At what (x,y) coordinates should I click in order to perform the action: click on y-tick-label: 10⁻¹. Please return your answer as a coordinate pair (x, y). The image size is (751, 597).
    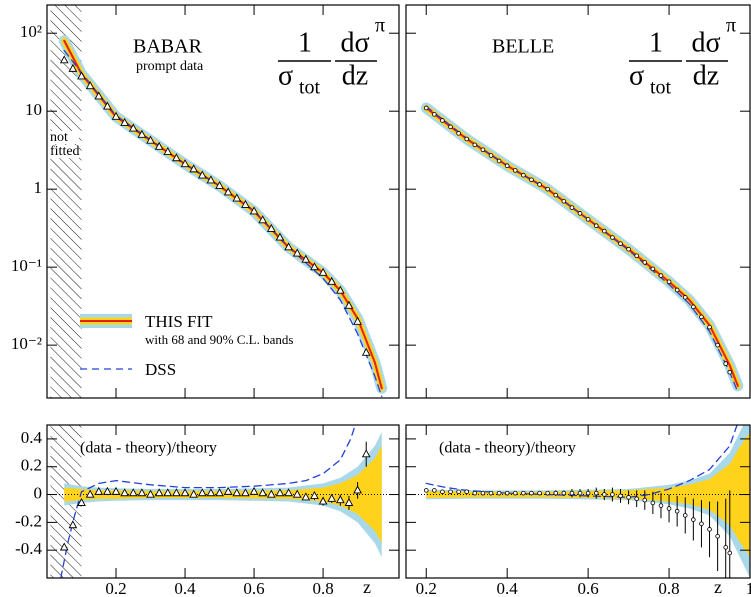
    Looking at the image, I should click on (26, 265).